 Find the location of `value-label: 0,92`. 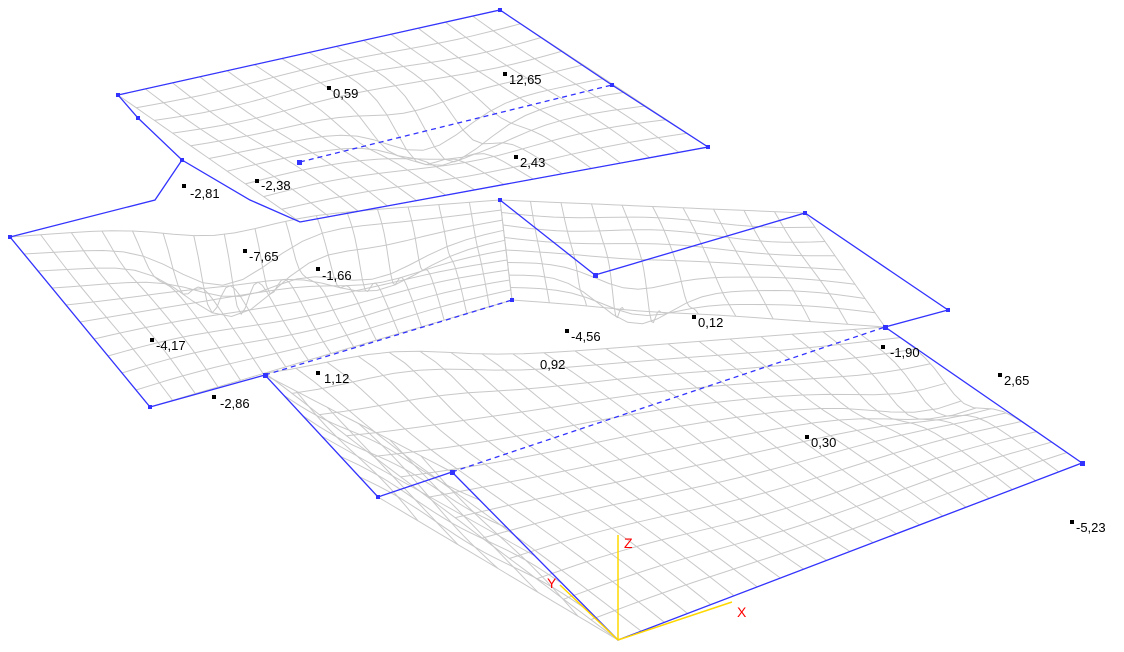

value-label: 0,92 is located at coordinates (552, 364).